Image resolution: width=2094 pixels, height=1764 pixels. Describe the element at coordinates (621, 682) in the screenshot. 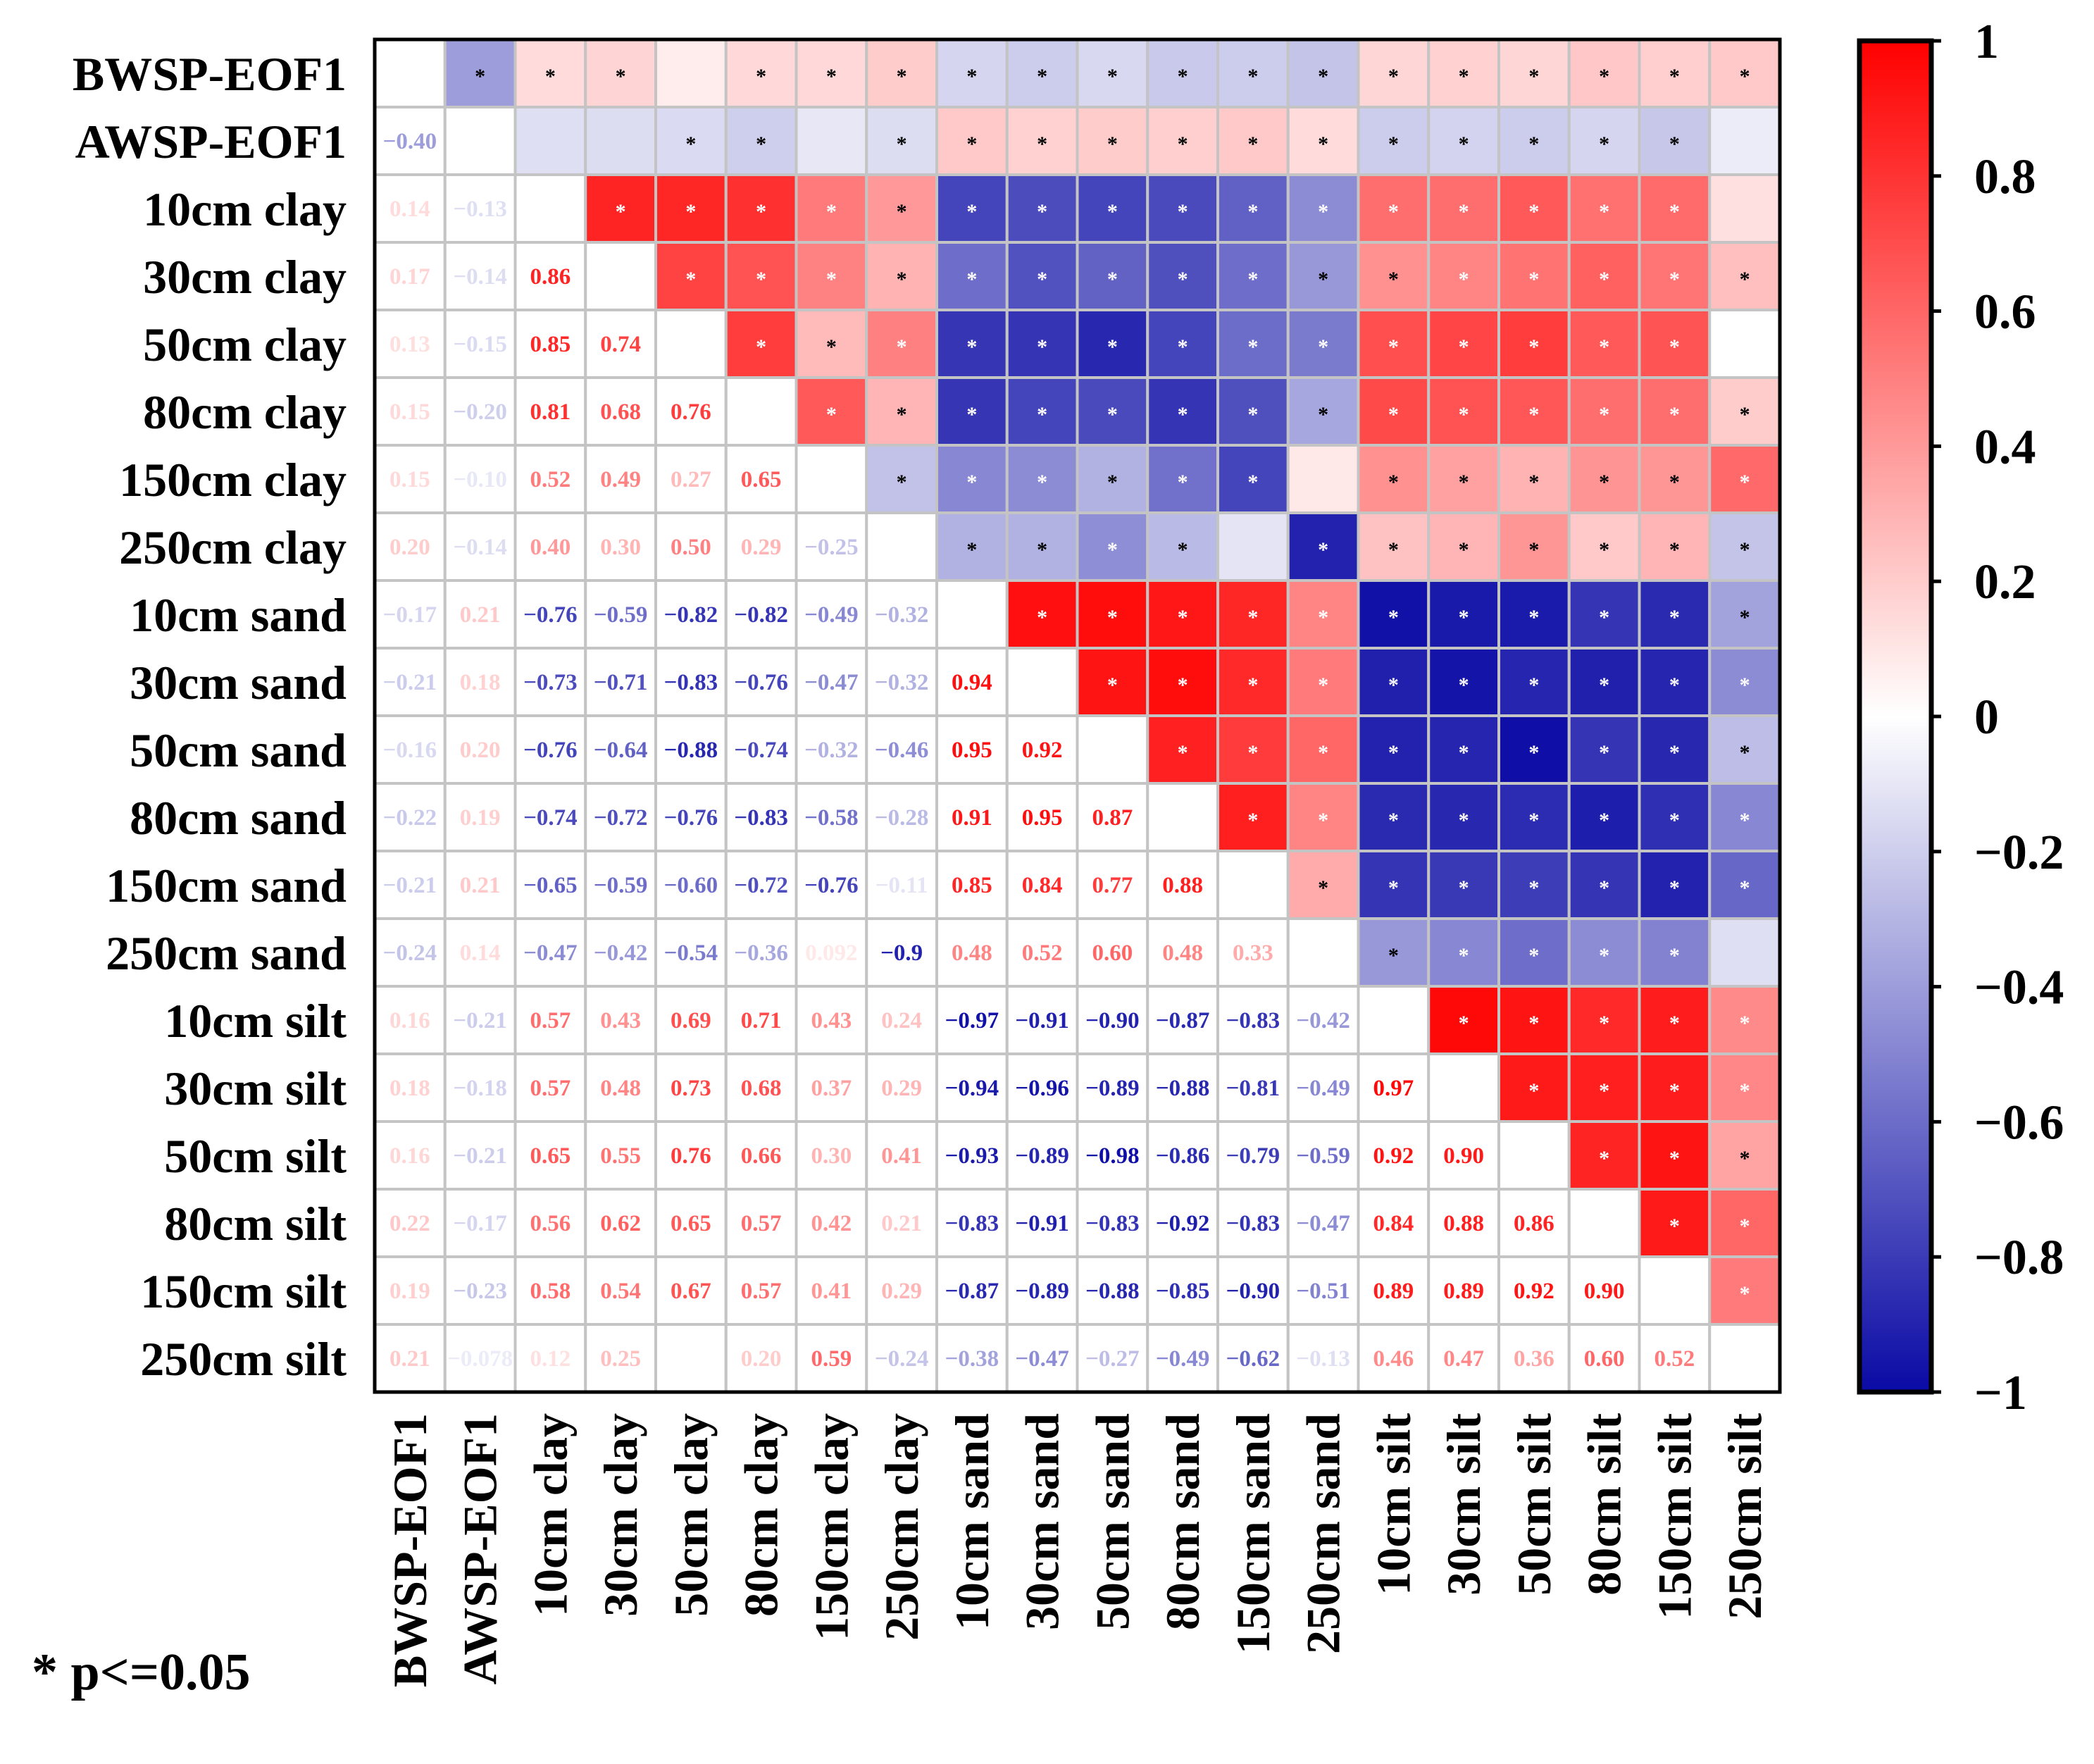

I see `correlation-label: −0.71` at that location.